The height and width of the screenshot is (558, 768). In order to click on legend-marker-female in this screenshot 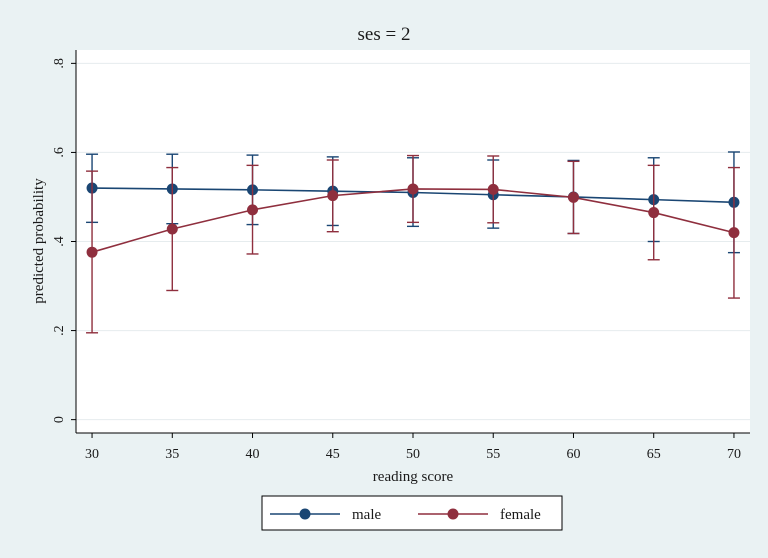, I will do `click(453, 514)`.